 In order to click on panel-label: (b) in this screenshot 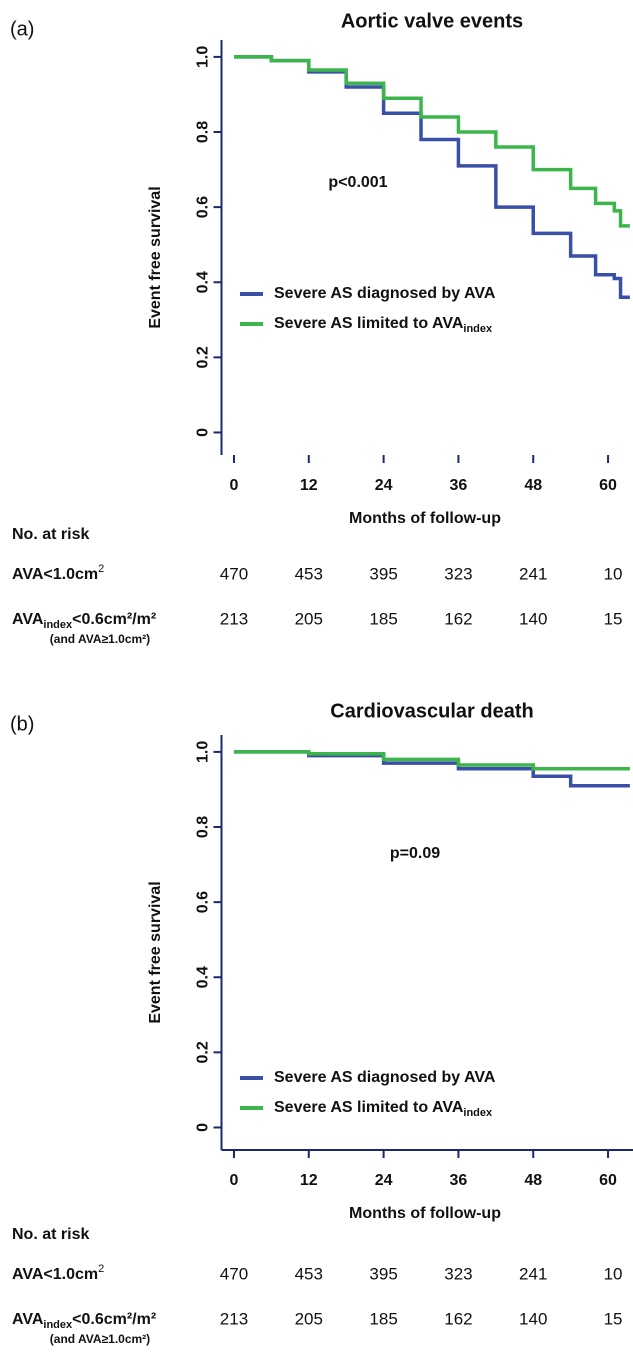, I will do `click(22, 724)`.